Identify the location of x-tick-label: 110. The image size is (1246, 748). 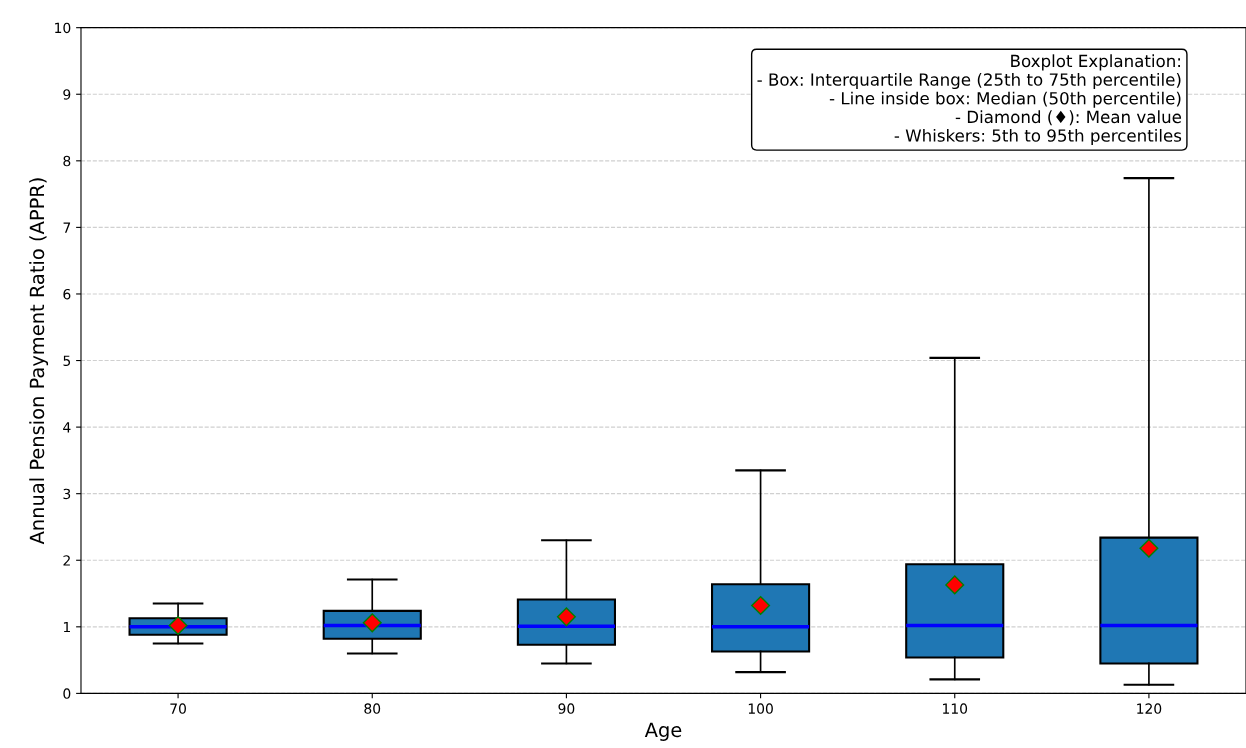
(955, 708).